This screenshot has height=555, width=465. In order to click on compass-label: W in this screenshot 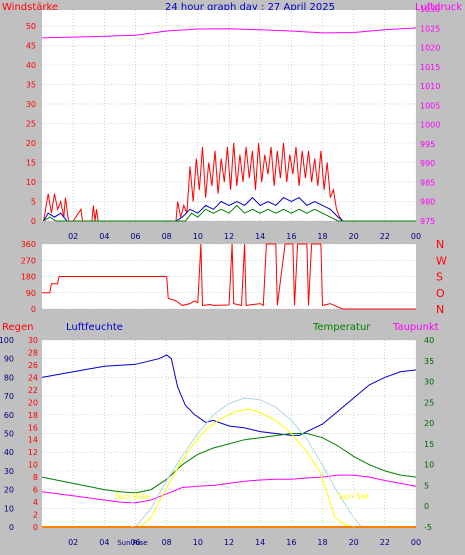, I will do `click(441, 260)`.